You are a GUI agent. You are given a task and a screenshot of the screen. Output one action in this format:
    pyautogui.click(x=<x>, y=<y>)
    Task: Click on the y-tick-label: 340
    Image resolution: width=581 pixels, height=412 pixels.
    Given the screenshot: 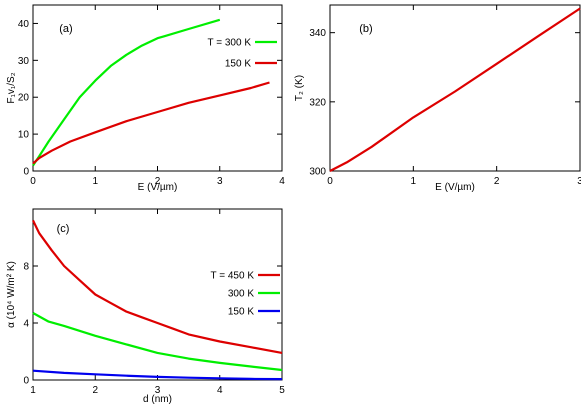 What is the action you would take?
    pyautogui.click(x=317, y=33)
    